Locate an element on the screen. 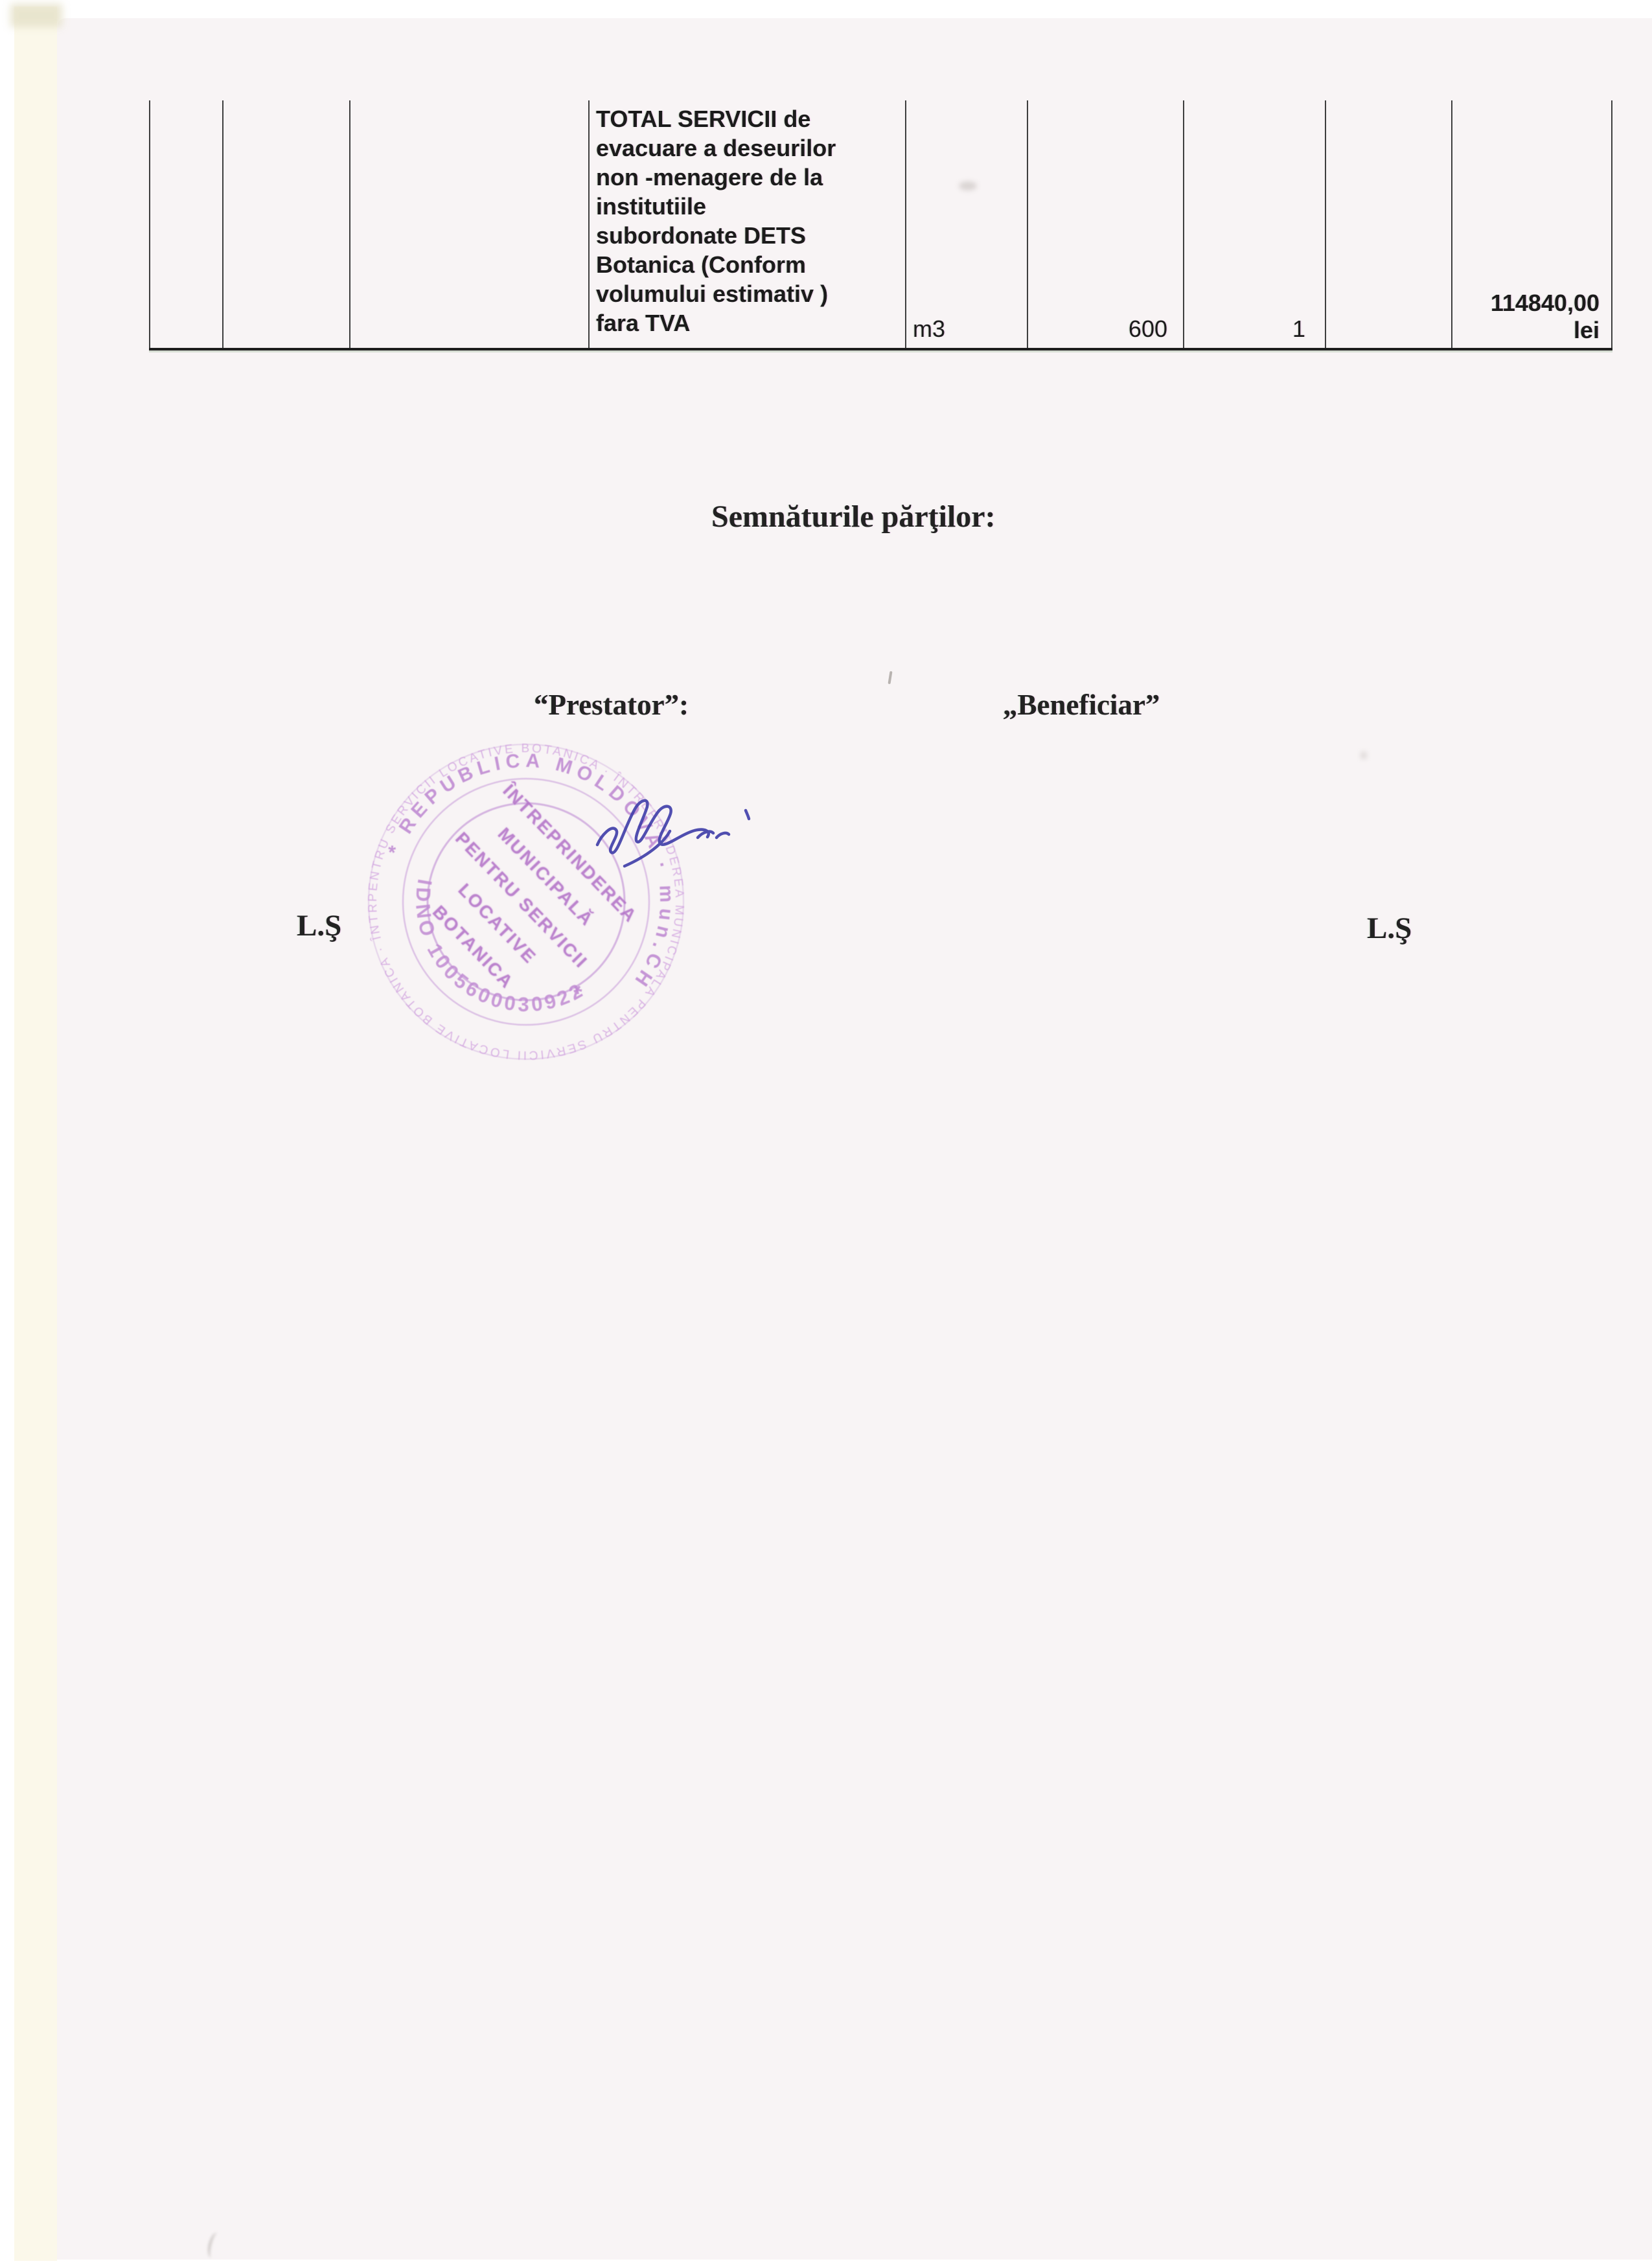  seal-place-left-label: L.Ş is located at coordinates (319, 926).